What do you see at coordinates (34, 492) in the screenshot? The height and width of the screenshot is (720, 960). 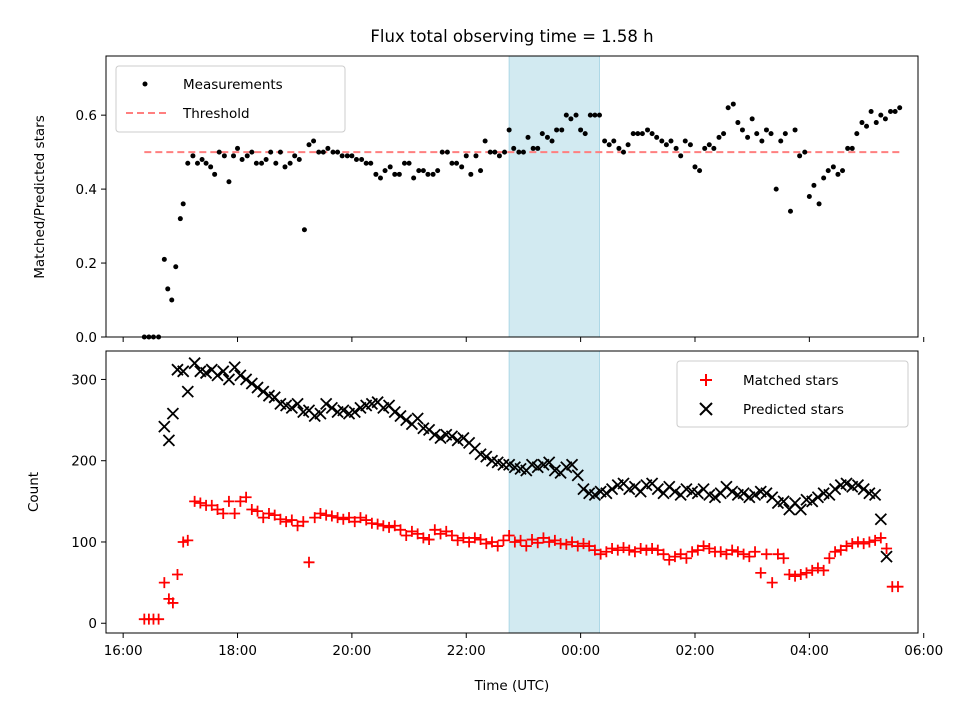 I see `bottom-y-axis-label: Count` at bounding box center [34, 492].